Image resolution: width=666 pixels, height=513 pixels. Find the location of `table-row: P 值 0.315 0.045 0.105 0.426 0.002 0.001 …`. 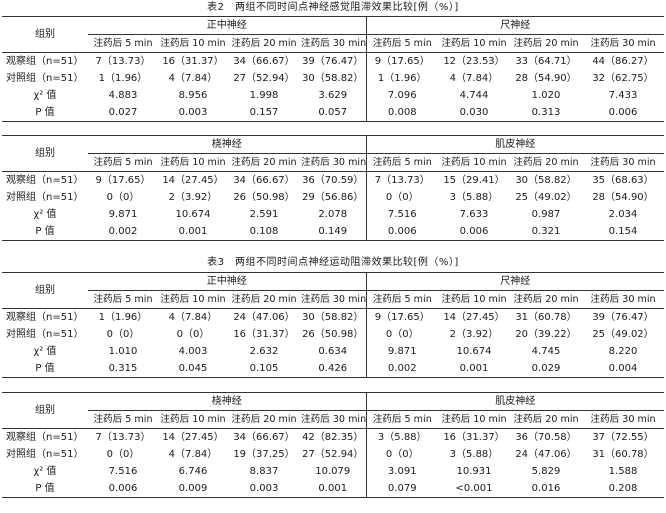

table-row: P 值 0.315 0.045 0.105 0.426 0.002 0.001 … is located at coordinates (333, 369).